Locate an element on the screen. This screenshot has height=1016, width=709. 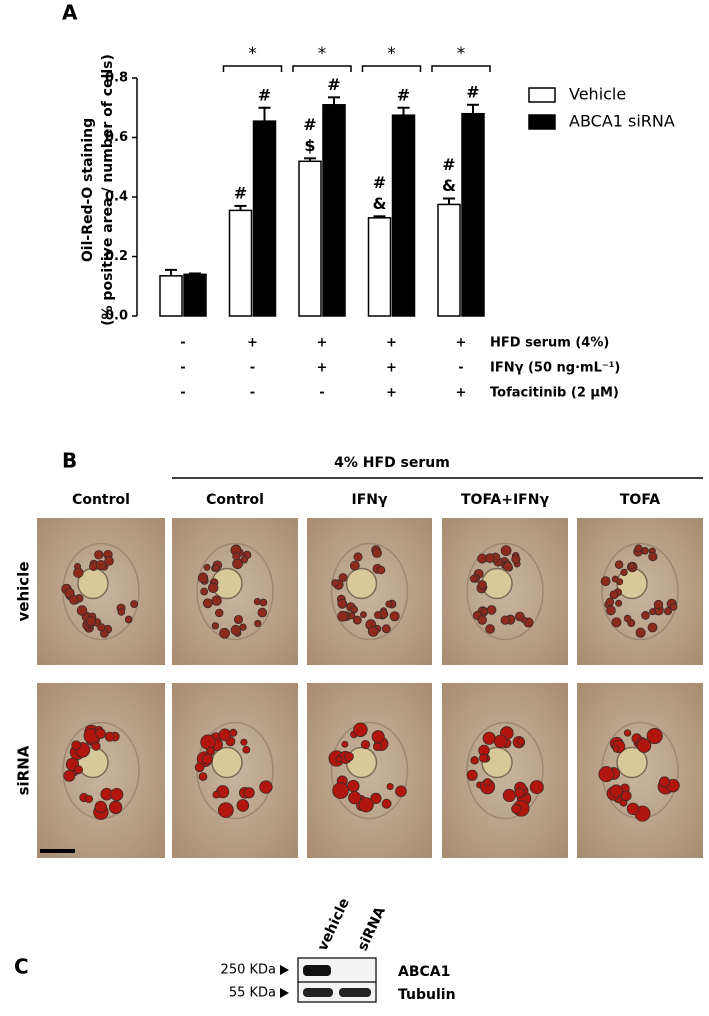
column-label: Control is located at coordinates (235, 500).